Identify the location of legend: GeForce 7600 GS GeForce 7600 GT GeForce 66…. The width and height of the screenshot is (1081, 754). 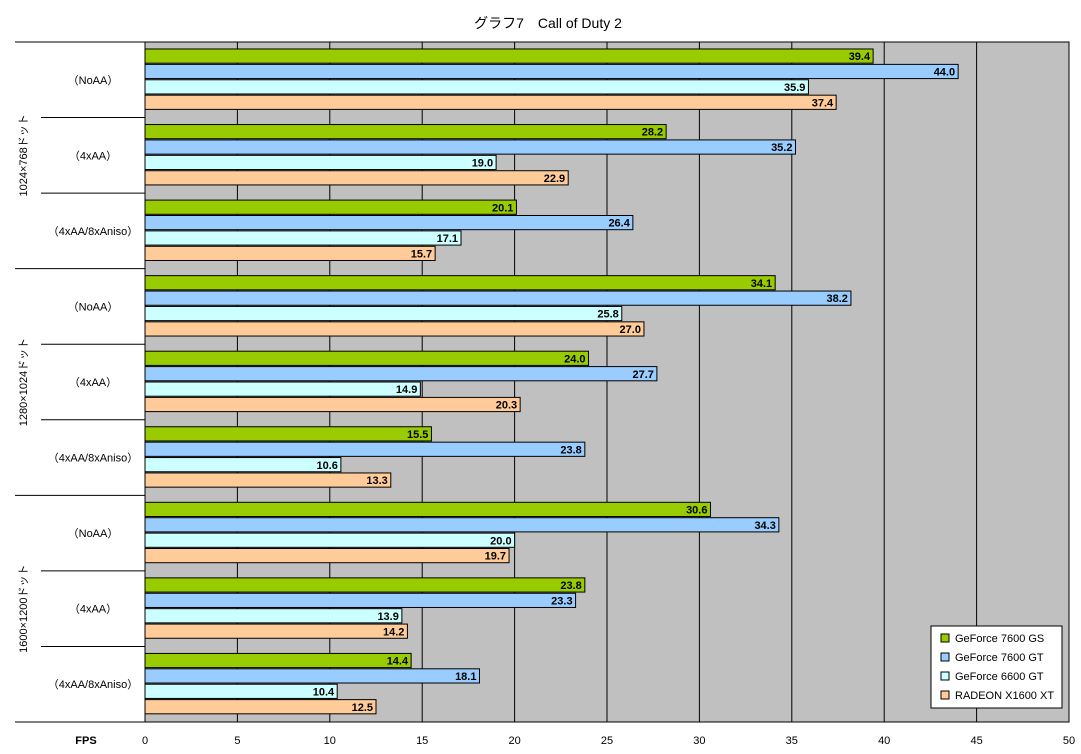
(996, 667).